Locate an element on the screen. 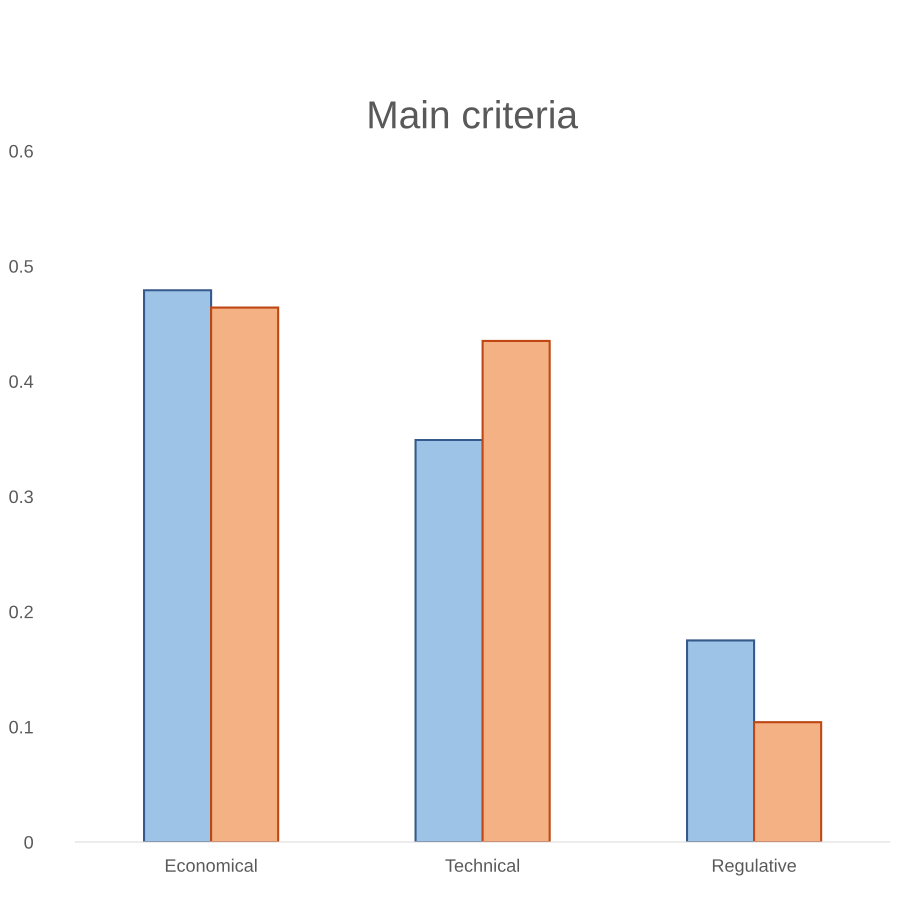  y-tick-label: 0.5 is located at coordinates (21, 266).